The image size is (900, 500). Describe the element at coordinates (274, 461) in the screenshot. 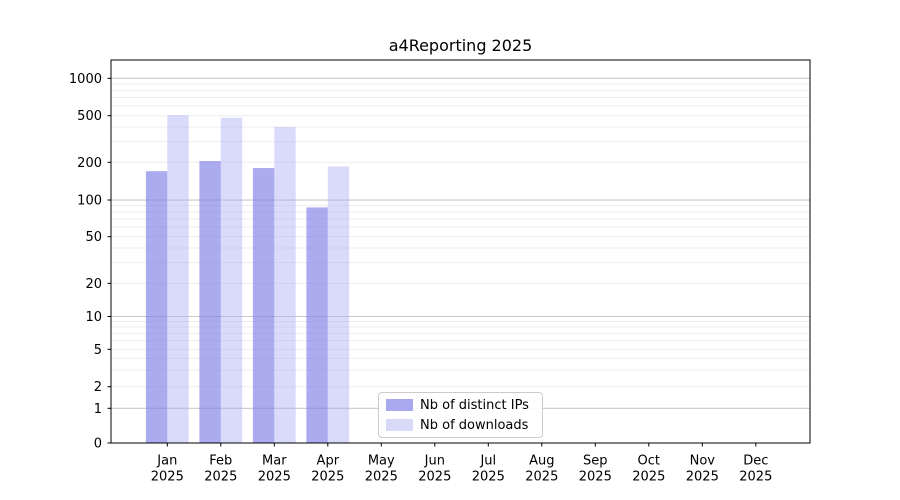

I see `x-tick-label-mar: Mar` at that location.